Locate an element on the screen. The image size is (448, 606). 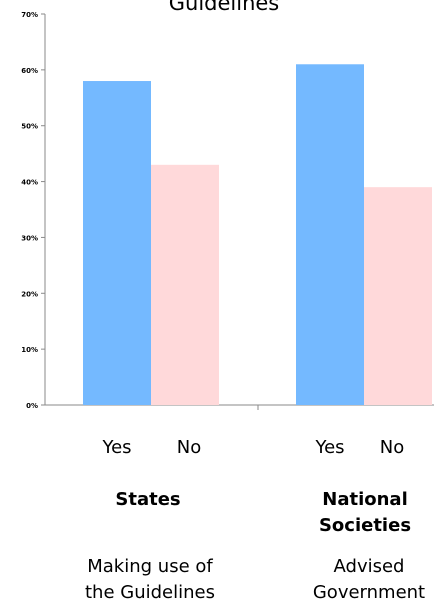
y-tick-label: 70% is located at coordinates (29, 15).